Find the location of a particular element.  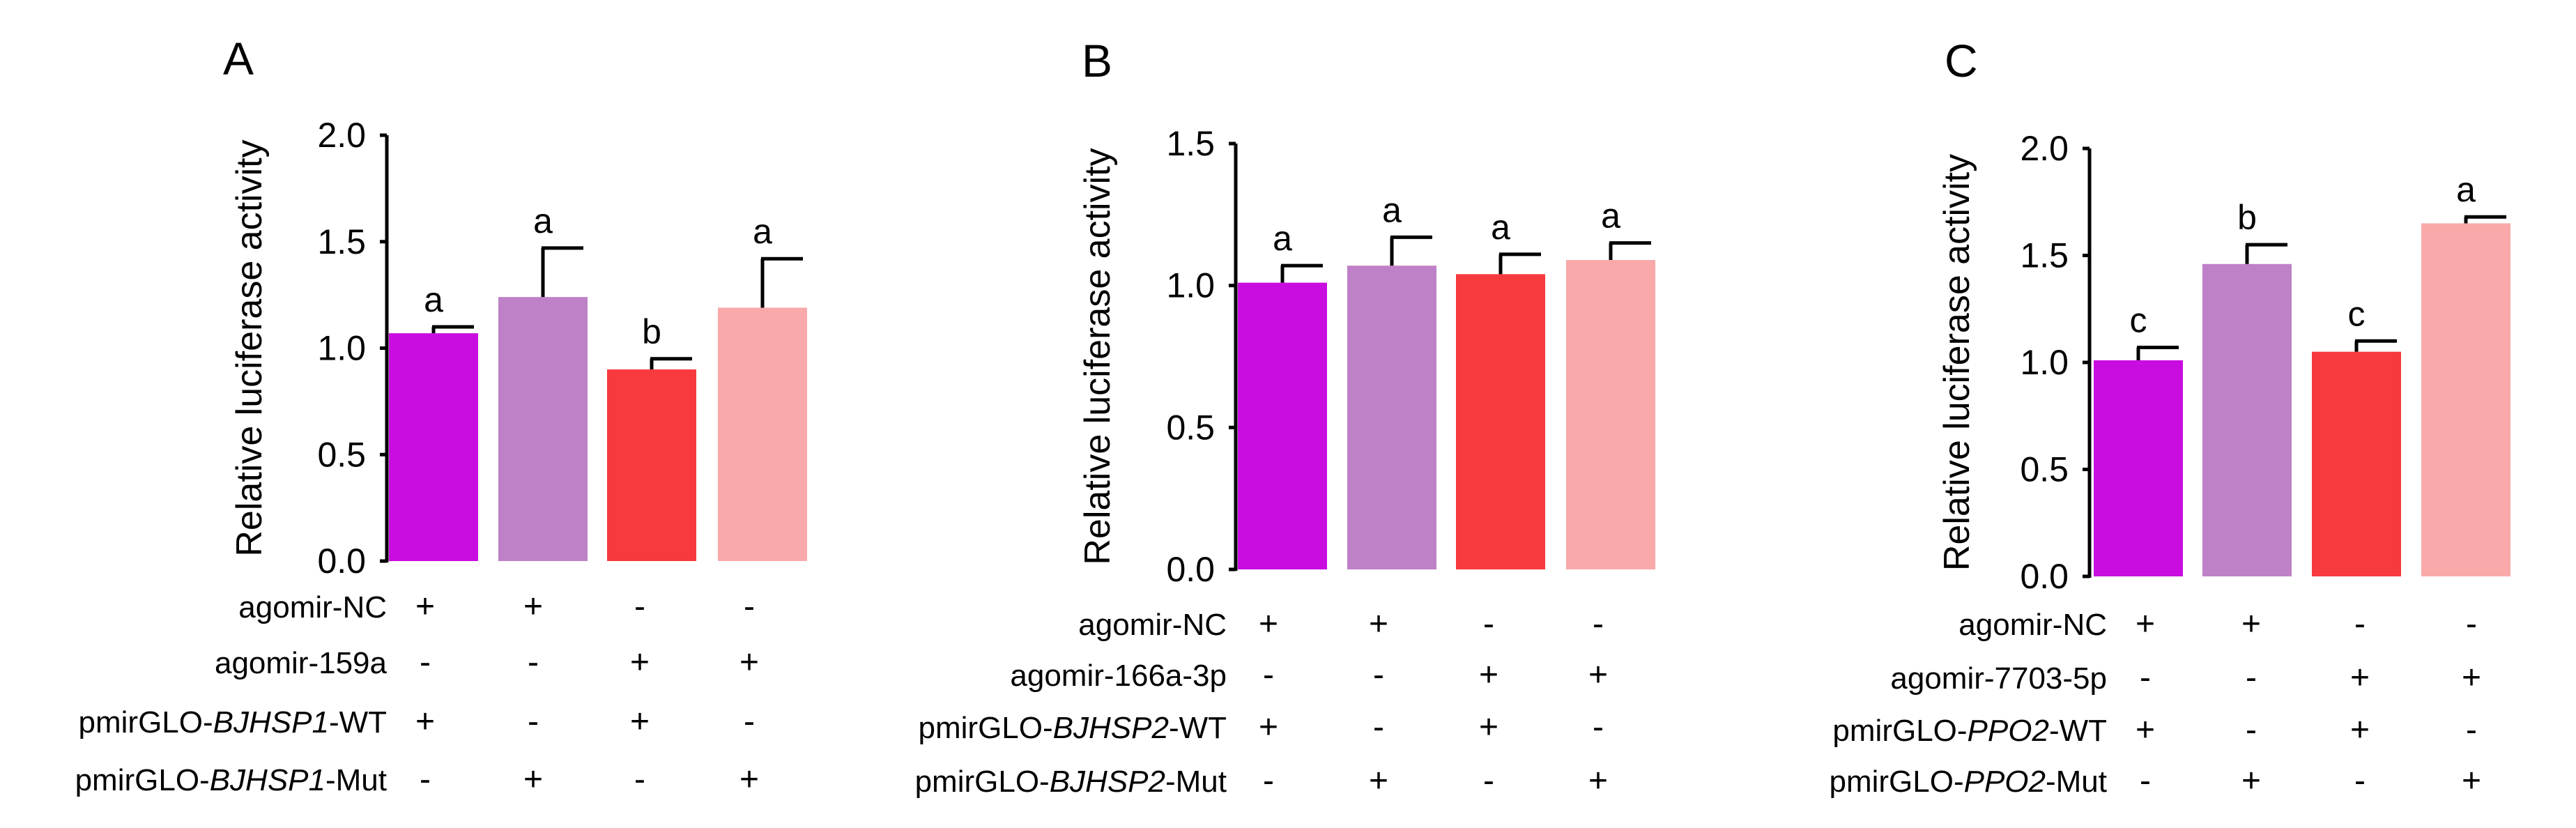

panel-label: B is located at coordinates (1097, 60).